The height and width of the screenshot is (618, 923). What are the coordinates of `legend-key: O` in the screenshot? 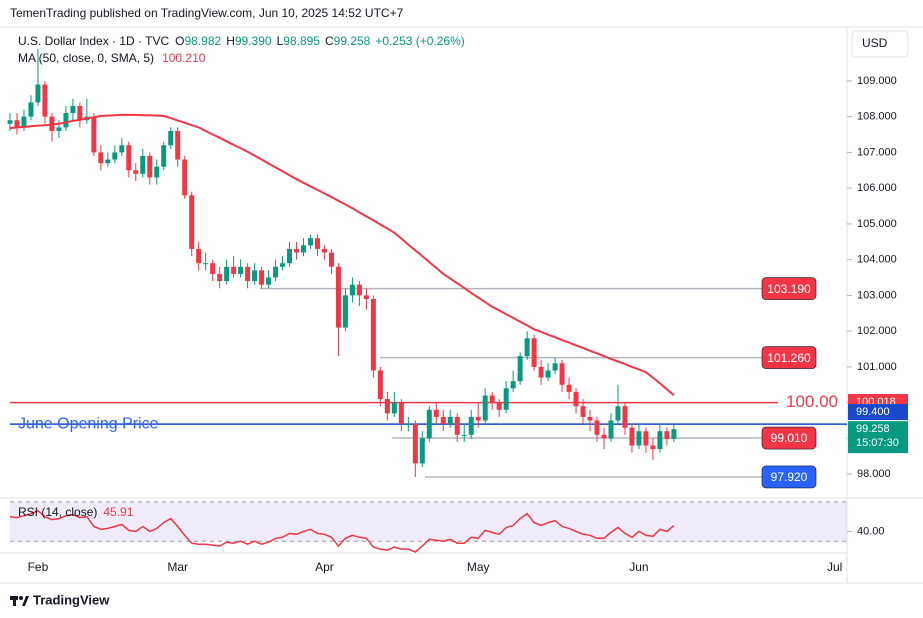 It's located at (179, 41).